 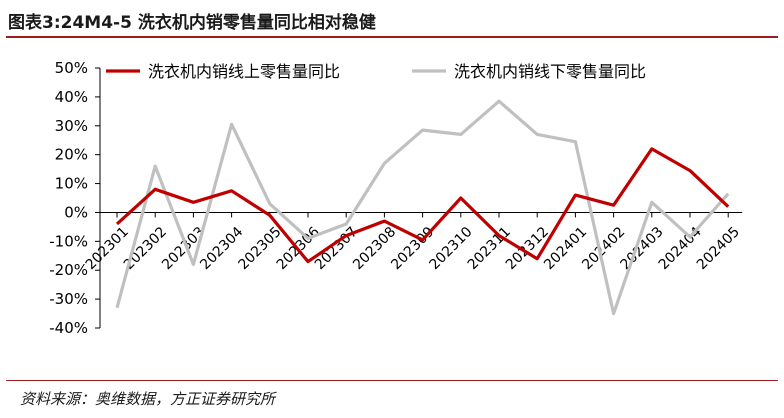 What do you see at coordinates (392, 37) in the screenshot?
I see `title-divider` at bounding box center [392, 37].